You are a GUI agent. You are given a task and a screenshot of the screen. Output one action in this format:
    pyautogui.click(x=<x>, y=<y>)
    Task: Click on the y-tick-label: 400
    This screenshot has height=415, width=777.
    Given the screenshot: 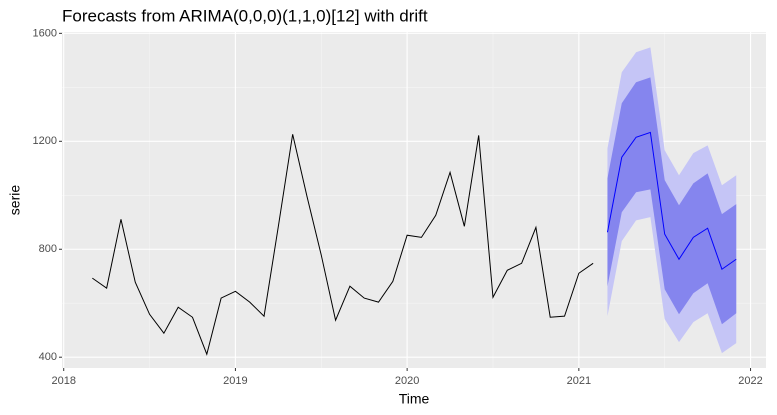 What is the action you would take?
    pyautogui.click(x=48, y=357)
    